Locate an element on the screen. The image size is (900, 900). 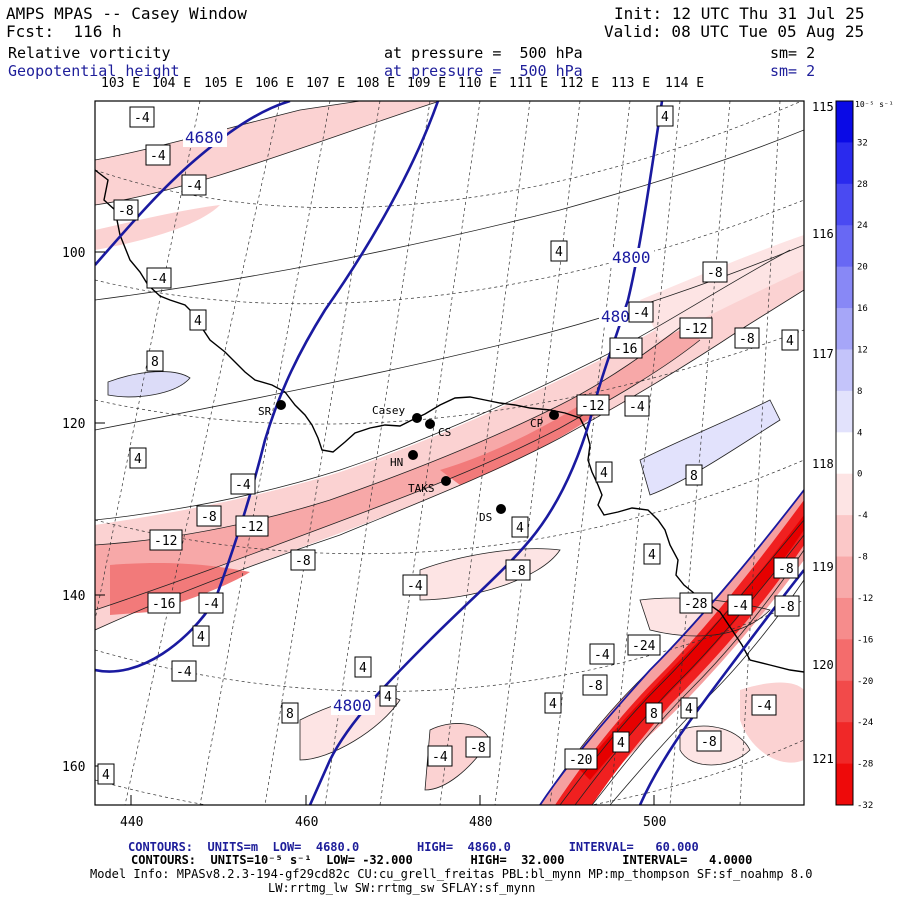
station-label: Casey is located at coordinates (388, 410).